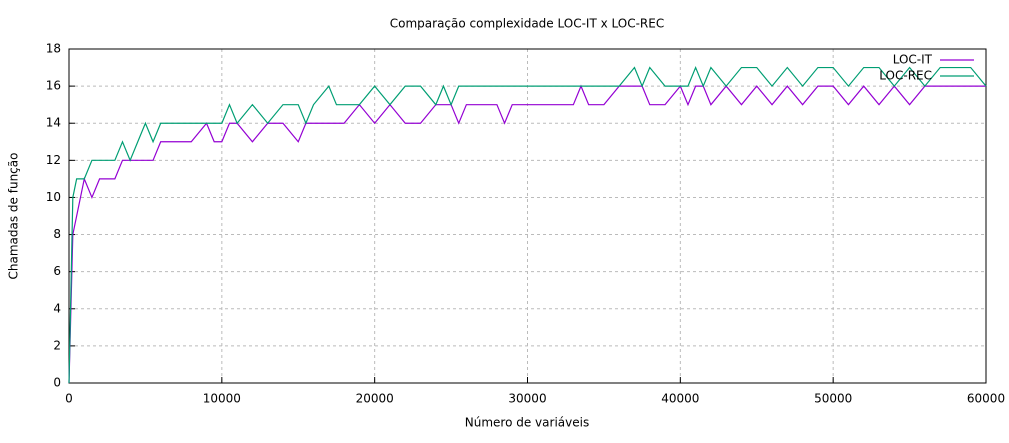 The image size is (1009, 443). I want to click on y-tick-label: 8, so click(57, 234).